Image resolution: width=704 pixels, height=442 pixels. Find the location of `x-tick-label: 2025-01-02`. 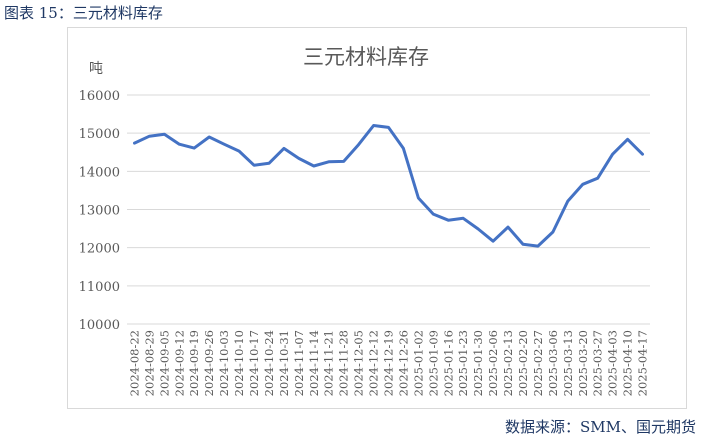

x-tick-label: 2025-01-02 is located at coordinates (418, 363).